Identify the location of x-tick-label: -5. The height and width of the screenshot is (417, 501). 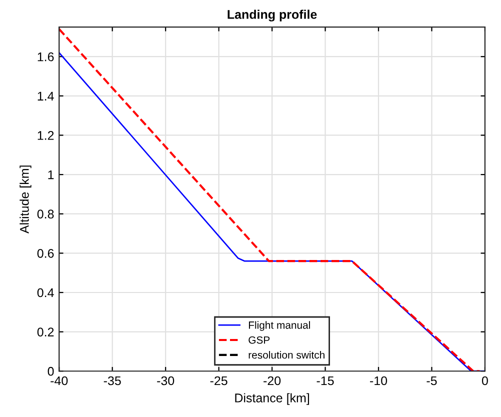
(431, 381).